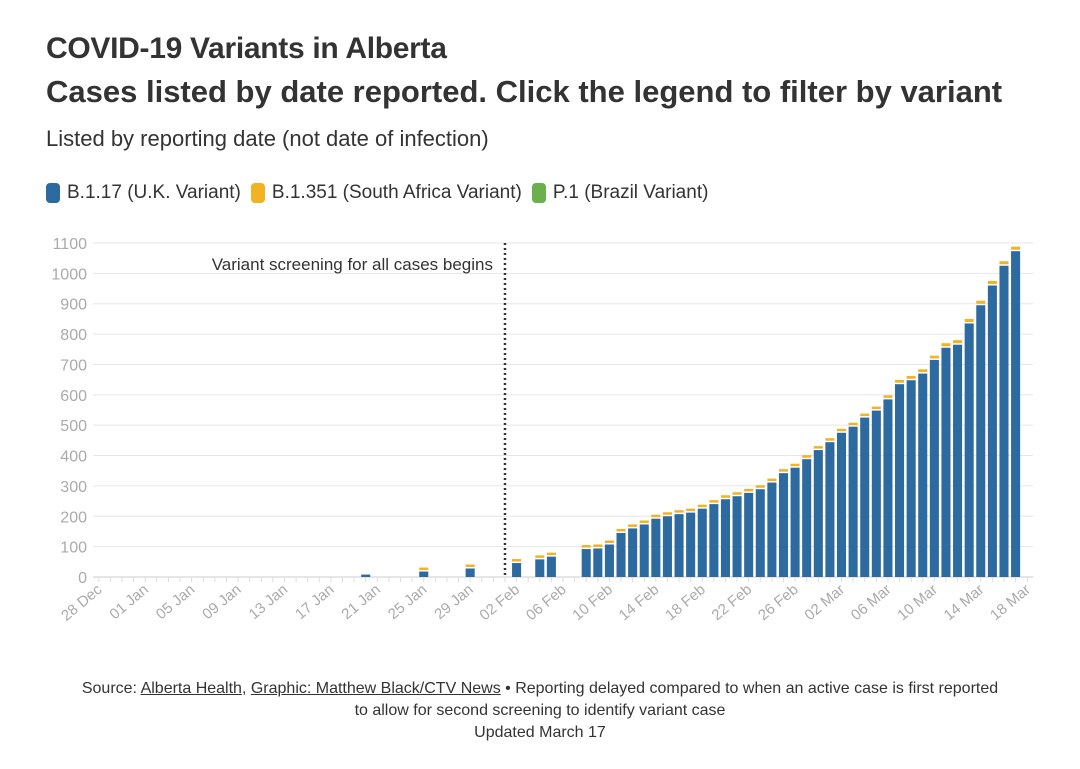  What do you see at coordinates (69, 274) in the screenshot?
I see `y-tick-label: 1000` at bounding box center [69, 274].